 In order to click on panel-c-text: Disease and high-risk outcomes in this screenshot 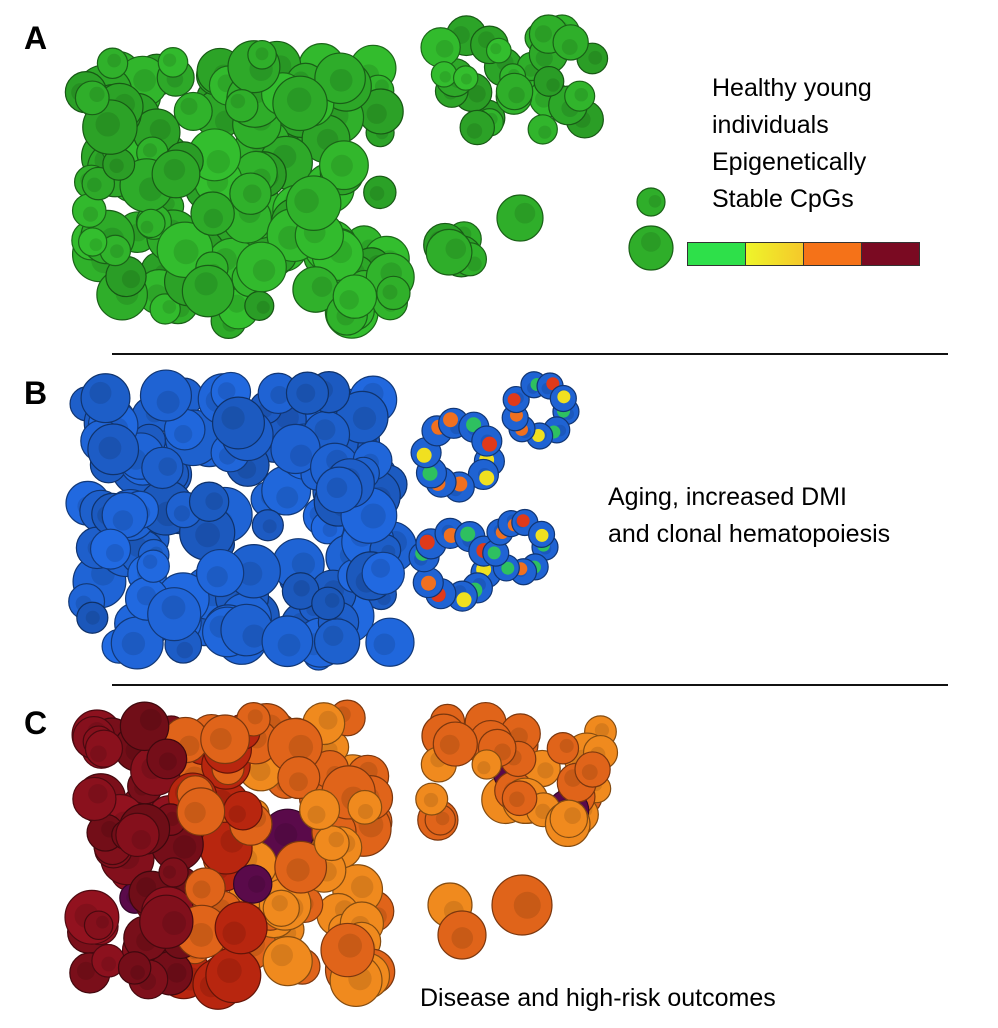, I will do `click(598, 998)`.